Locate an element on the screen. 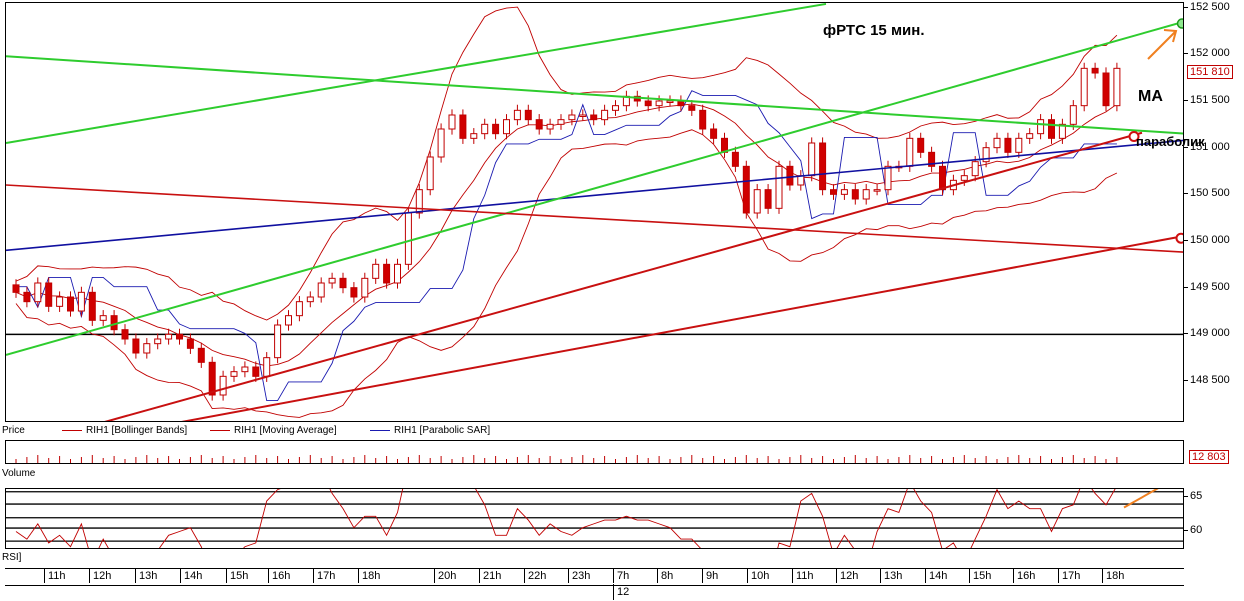 This screenshot has width=1244, height=601. trendline-green-descending is located at coordinates (594, 95).